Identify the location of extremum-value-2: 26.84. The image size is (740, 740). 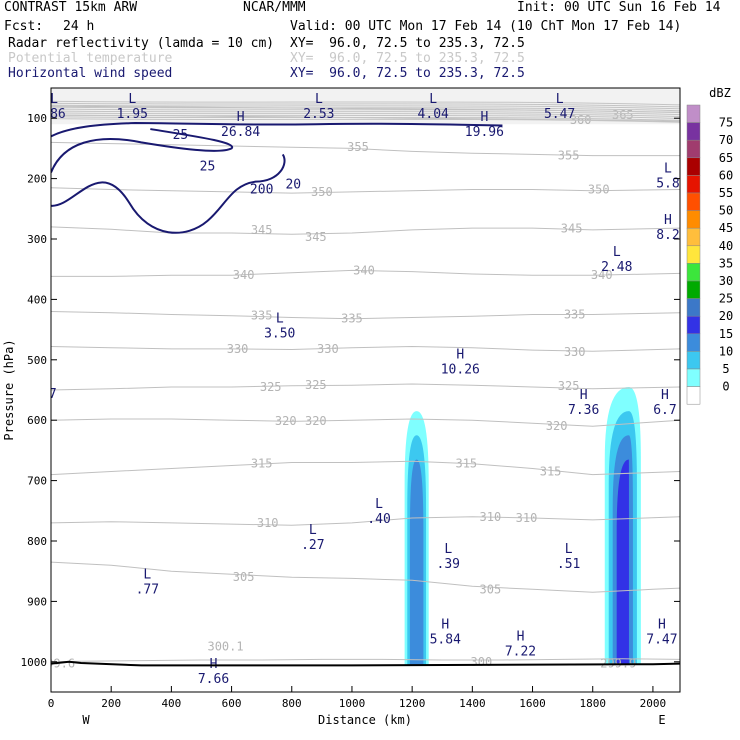
(240, 132).